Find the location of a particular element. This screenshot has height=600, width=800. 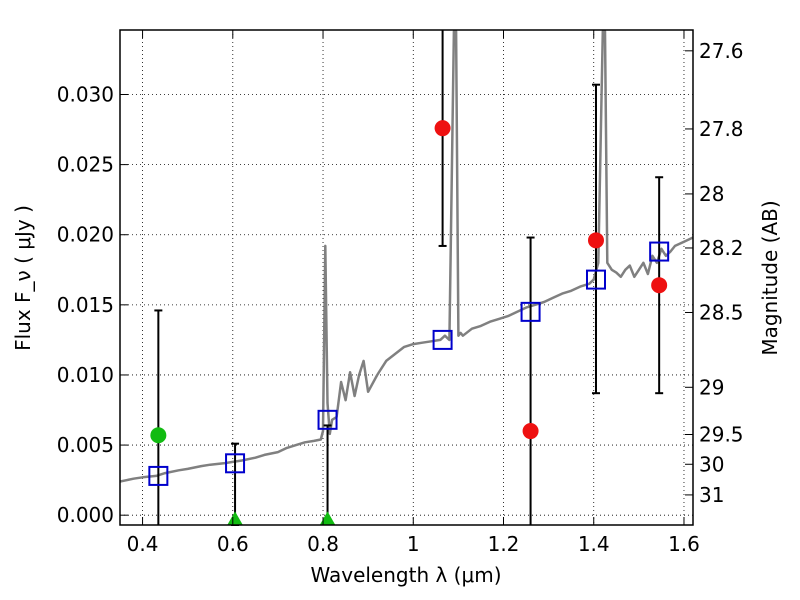

x-tick-label: 1.4 is located at coordinates (594, 544).